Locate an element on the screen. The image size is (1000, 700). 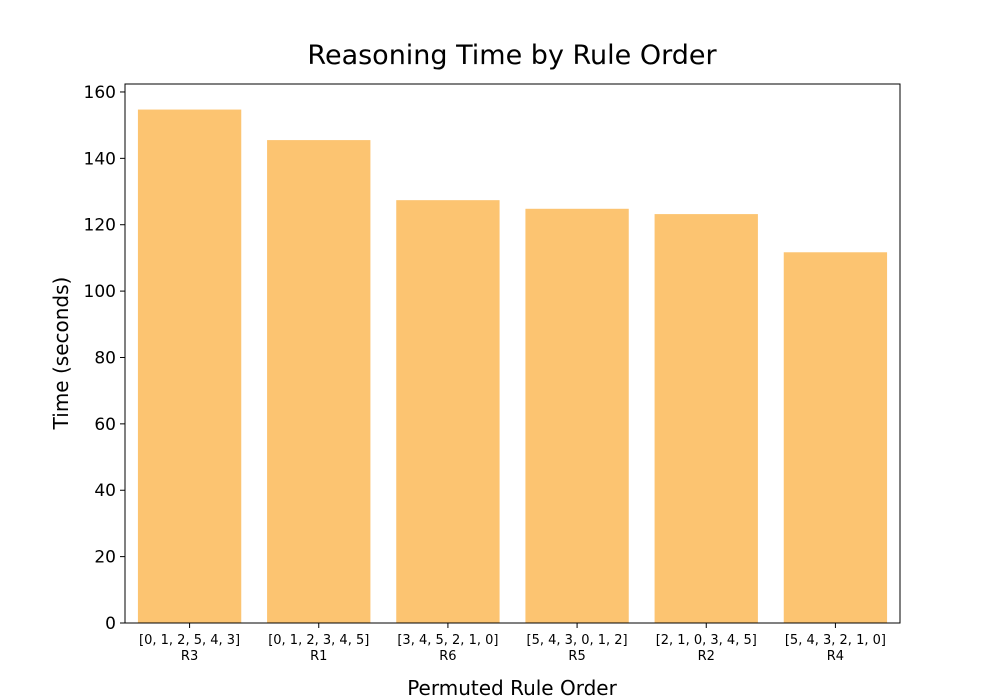
x-axis-label: Permuted Rule Order is located at coordinates (512, 688).